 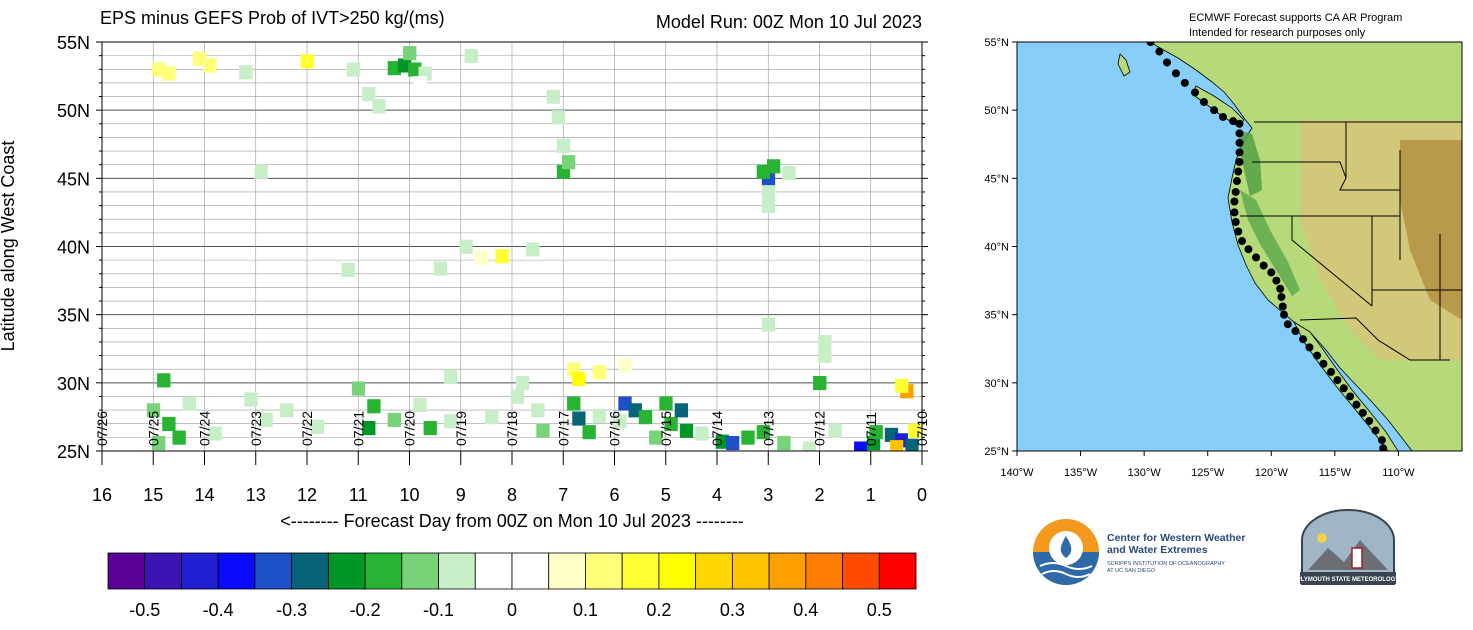 I want to click on date-label: 07/14, so click(x=717, y=428).